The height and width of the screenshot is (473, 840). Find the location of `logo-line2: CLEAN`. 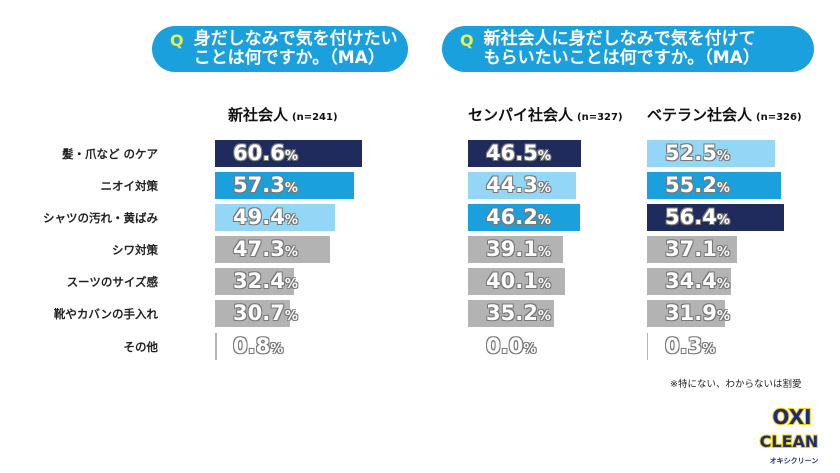

logo-line2: CLEAN is located at coordinates (789, 441).